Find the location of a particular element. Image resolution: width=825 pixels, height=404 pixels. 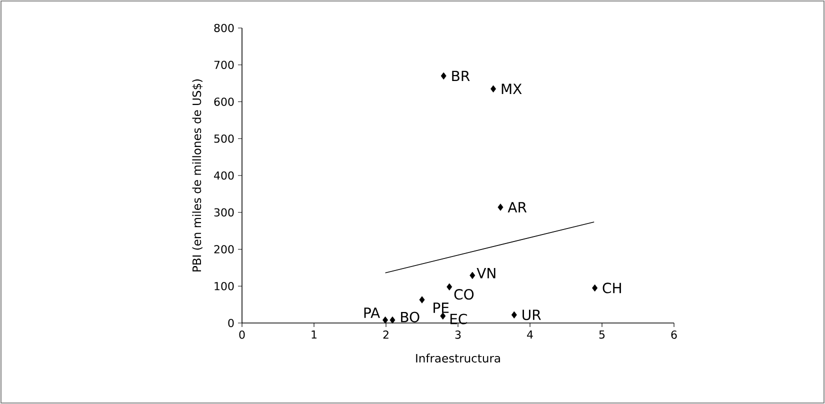

annotation: UR is located at coordinates (531, 315).